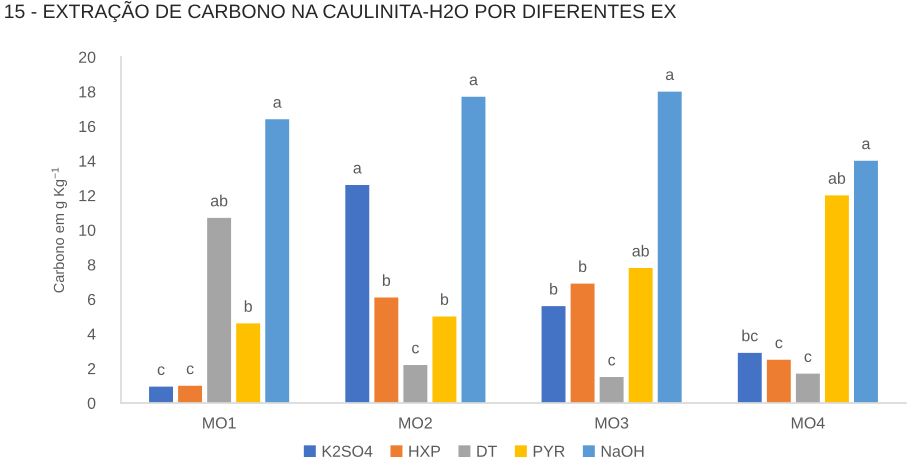 This screenshot has width=921, height=472. Describe the element at coordinates (347, 451) in the screenshot. I see `legend-label: K2SO4` at that location.